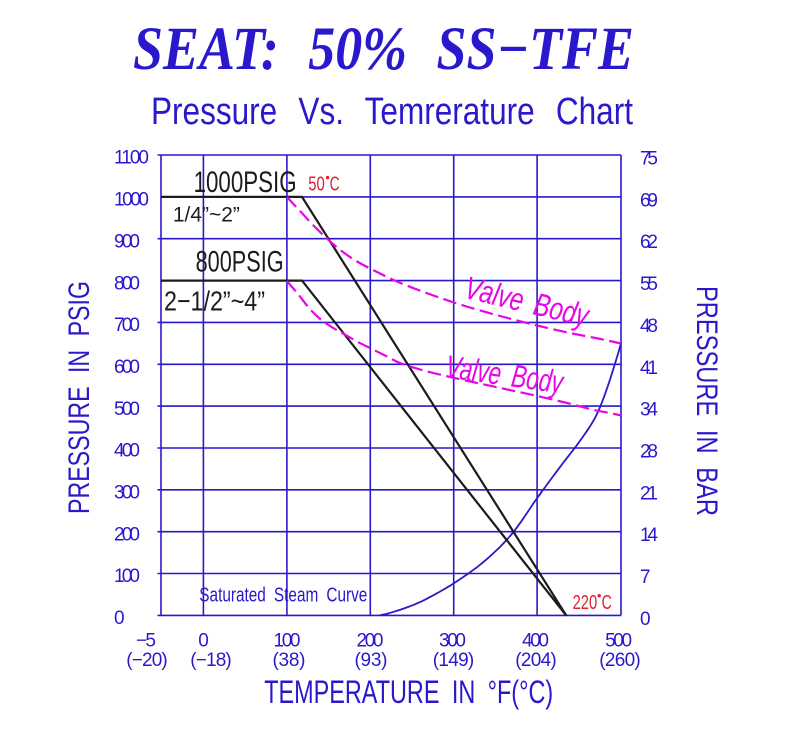 Image resolution: width=809 pixels, height=751 pixels. What do you see at coordinates (127, 241) in the screenshot?
I see `svg-text: 900` at bounding box center [127, 241].